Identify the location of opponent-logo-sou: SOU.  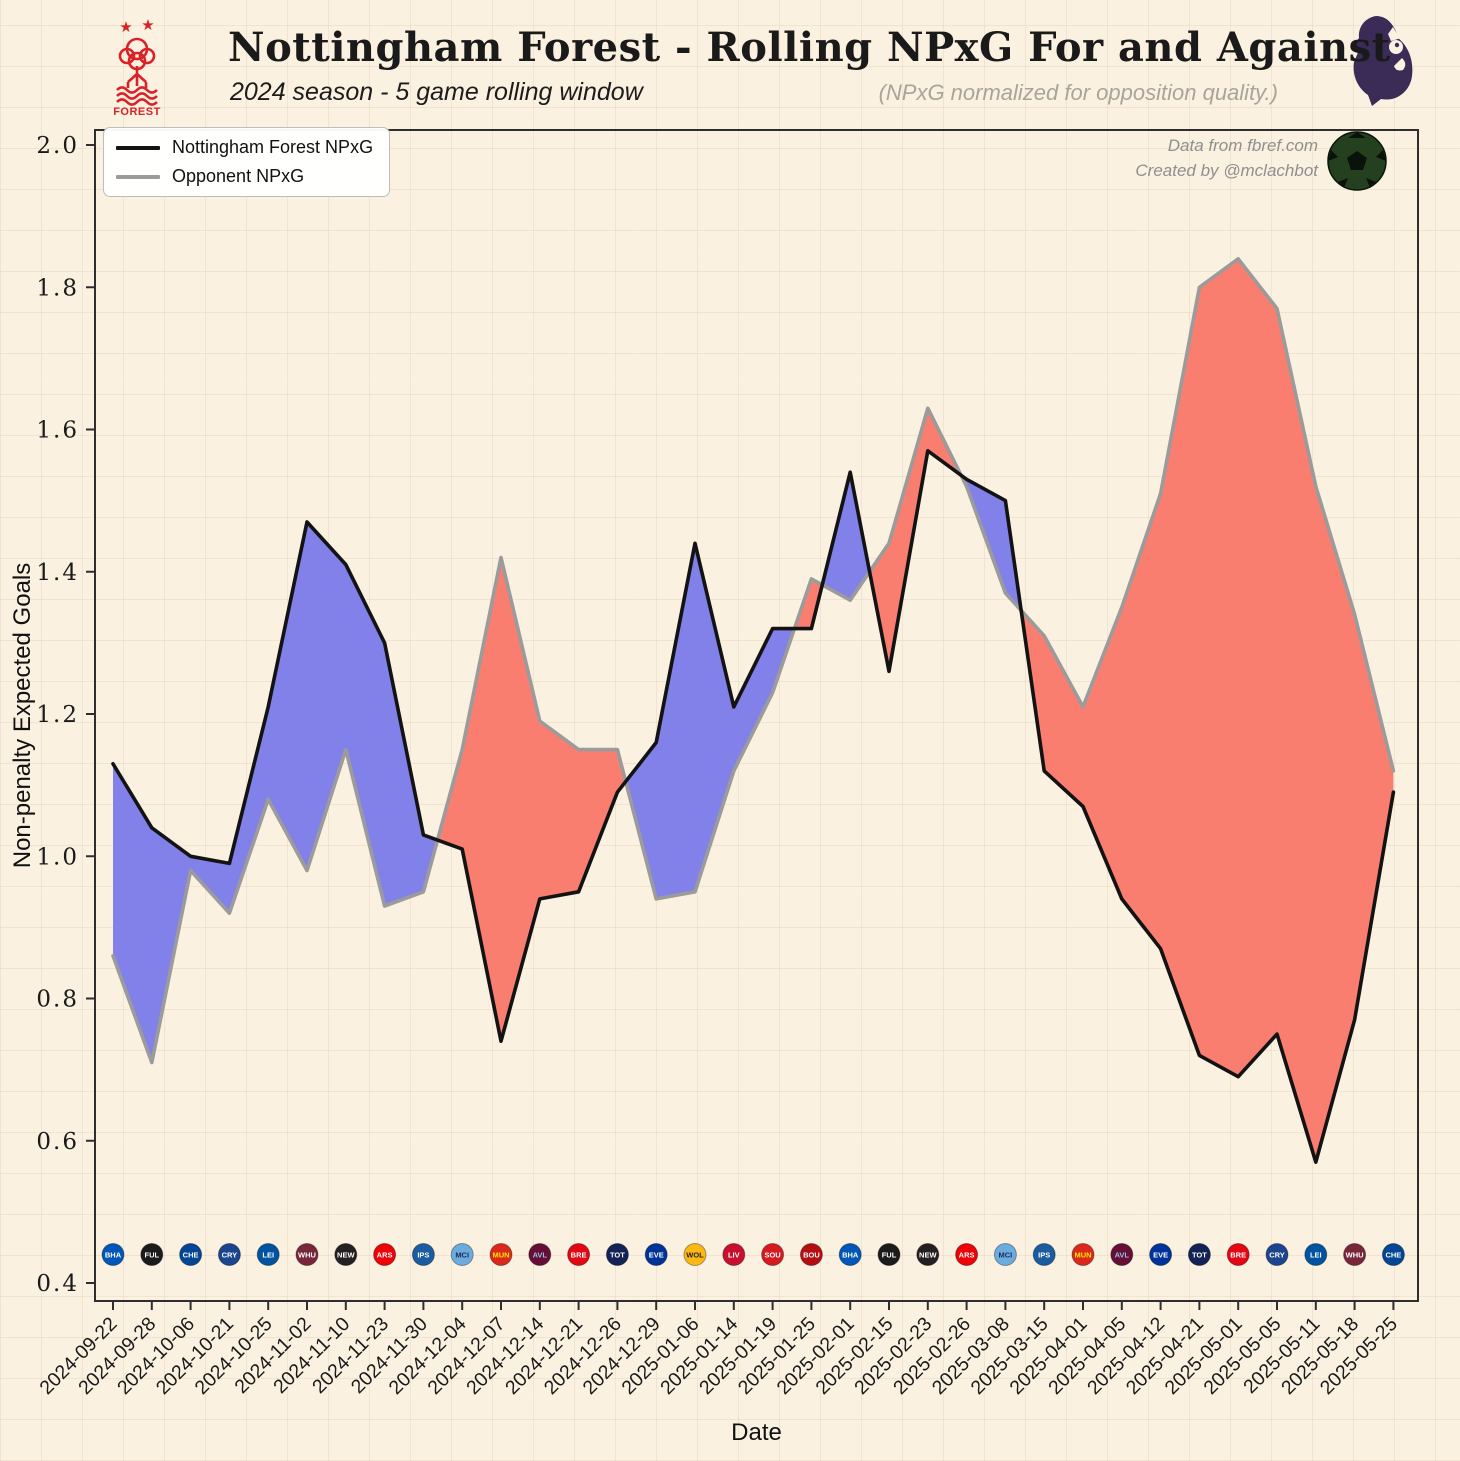
(773, 1255).